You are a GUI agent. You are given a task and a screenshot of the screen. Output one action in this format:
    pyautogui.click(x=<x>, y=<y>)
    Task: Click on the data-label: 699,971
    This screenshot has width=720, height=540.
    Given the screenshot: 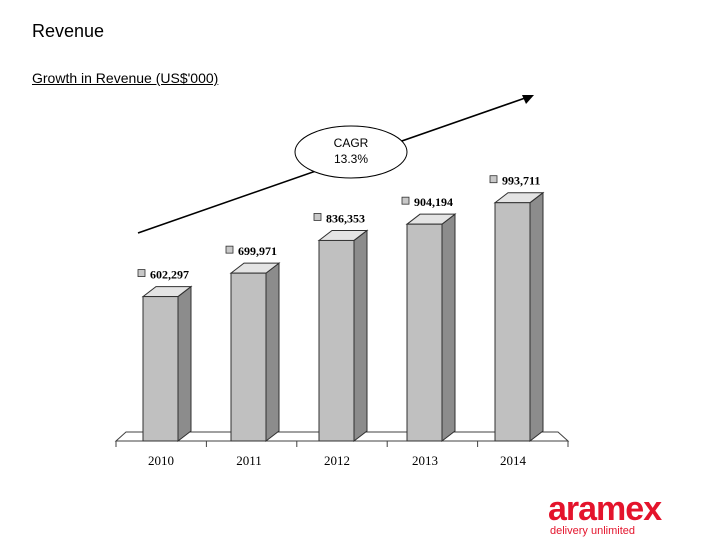 What is the action you would take?
    pyautogui.click(x=251, y=251)
    